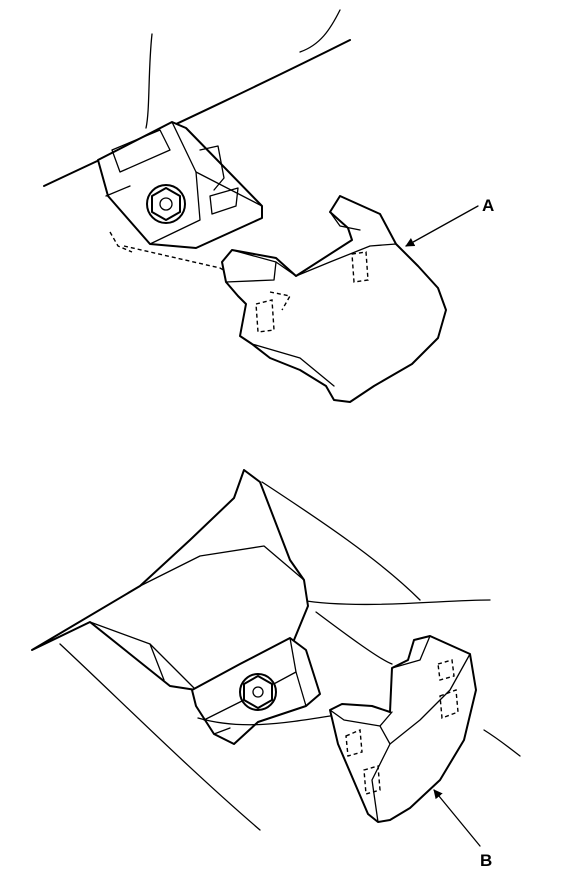 The width and height of the screenshot is (576, 894). Describe the element at coordinates (486, 860) in the screenshot. I see `callout-label-b: B` at that location.